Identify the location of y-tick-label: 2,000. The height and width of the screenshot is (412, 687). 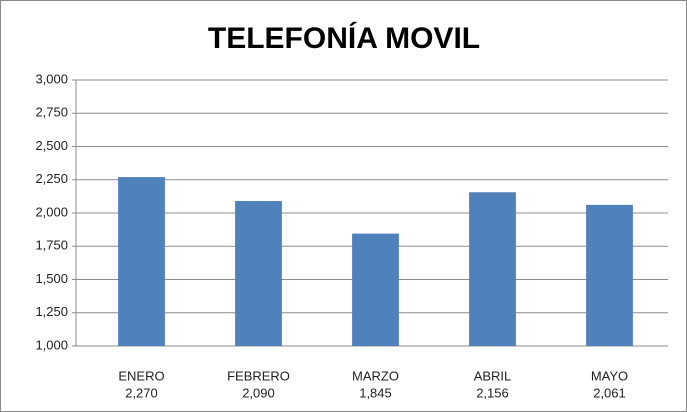
(51, 211).